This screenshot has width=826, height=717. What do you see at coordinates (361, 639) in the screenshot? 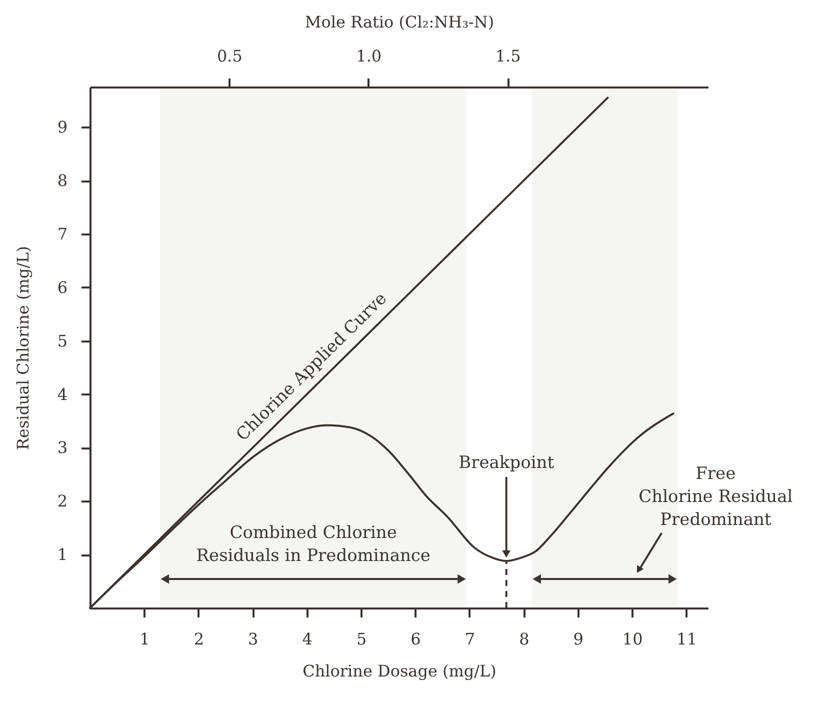
I see `x-tick-label: 5` at bounding box center [361, 639].